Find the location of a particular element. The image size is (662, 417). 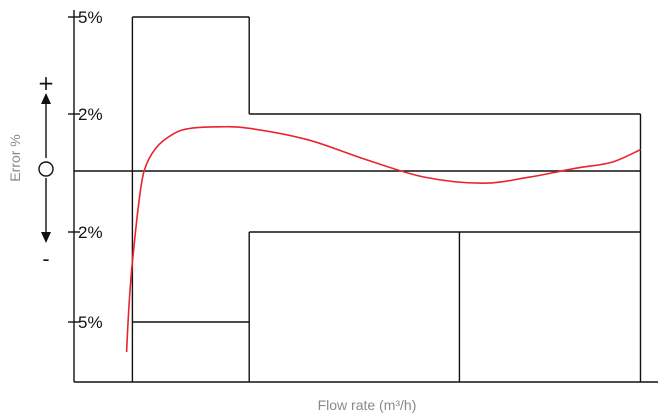

y-tick-label-2: 2% is located at coordinates (90, 114).